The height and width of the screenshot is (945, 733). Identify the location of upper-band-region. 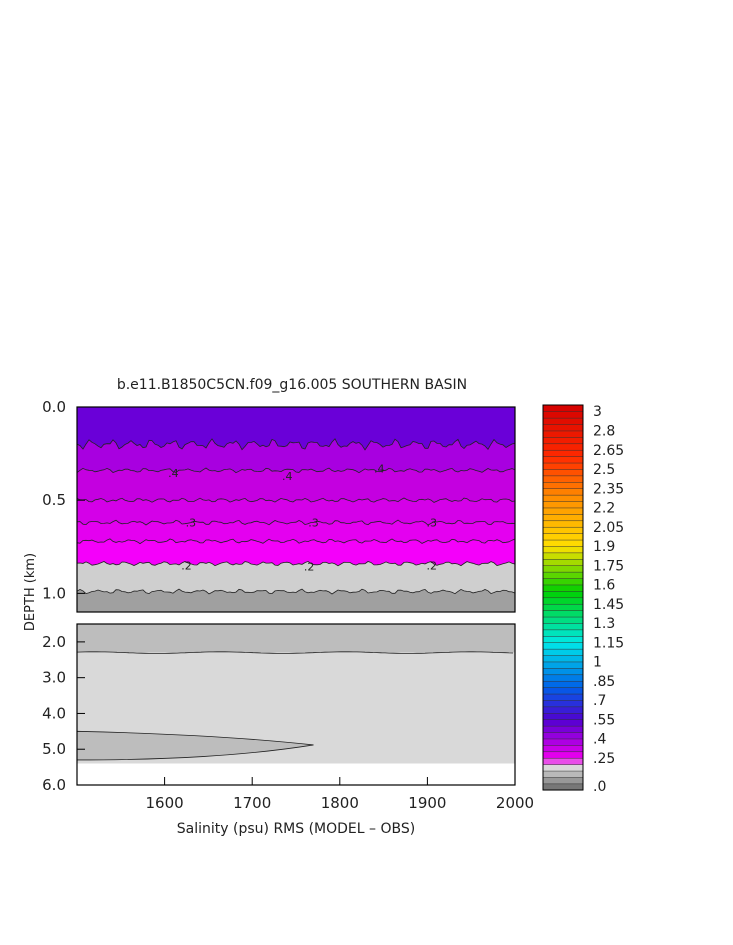
(296, 638).